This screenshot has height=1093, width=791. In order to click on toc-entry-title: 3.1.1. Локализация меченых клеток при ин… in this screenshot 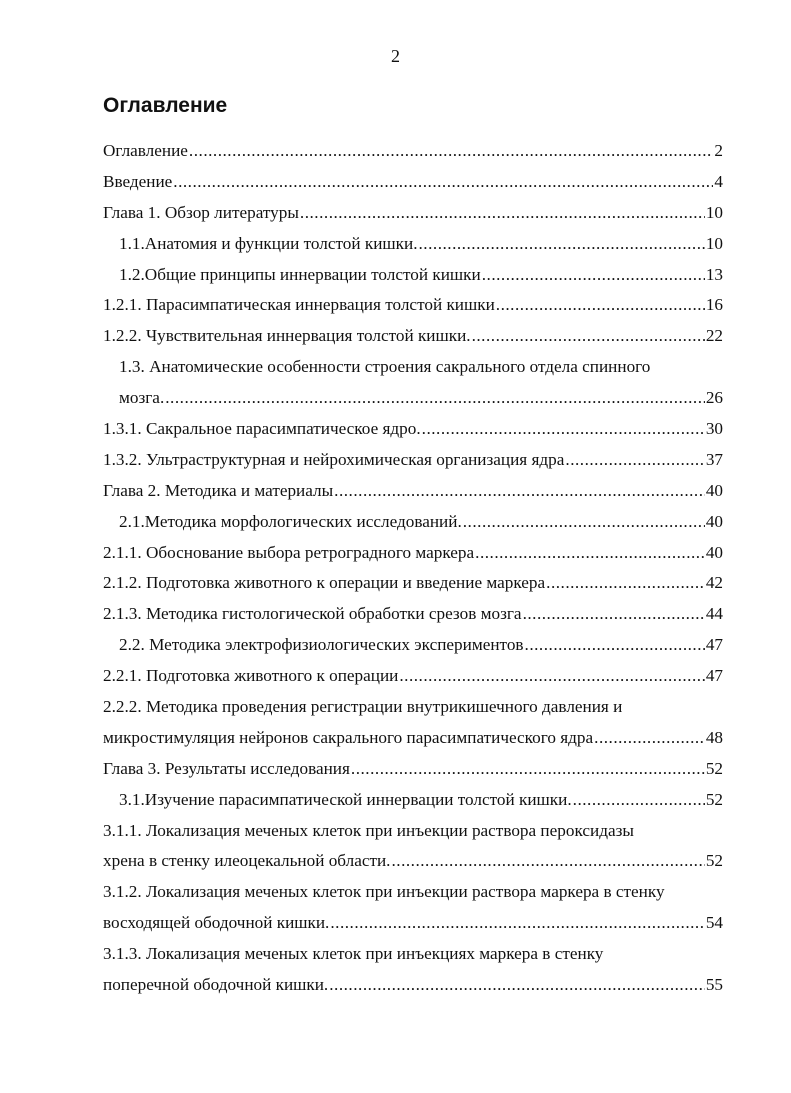, I will do `click(368, 830)`.